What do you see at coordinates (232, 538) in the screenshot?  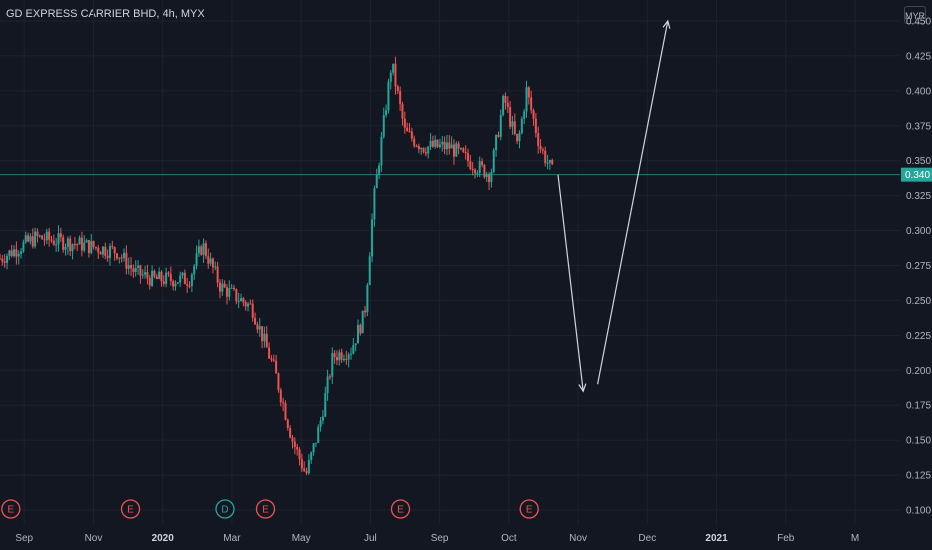 I see `x-tick-label: Mar` at bounding box center [232, 538].